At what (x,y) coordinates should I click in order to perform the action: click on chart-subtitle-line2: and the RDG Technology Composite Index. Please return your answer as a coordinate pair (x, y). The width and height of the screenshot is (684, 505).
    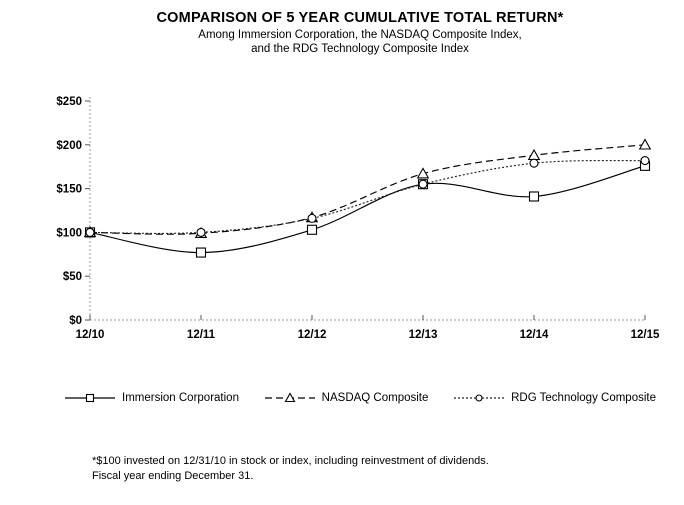
    Looking at the image, I should click on (360, 49).